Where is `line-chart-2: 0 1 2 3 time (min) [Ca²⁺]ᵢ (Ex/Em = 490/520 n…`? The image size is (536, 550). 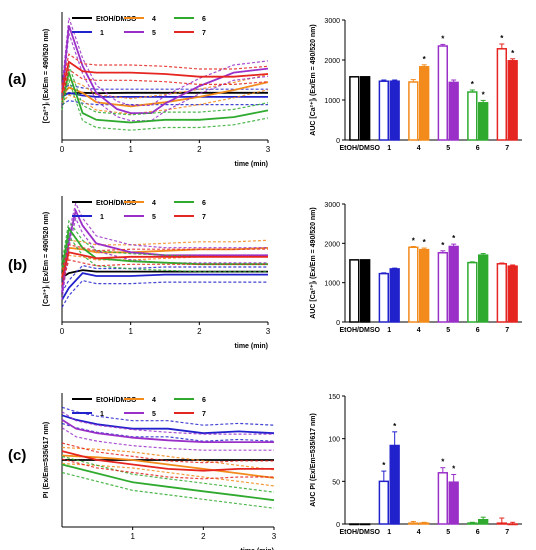 line-chart-2: 0 1 2 3 time (min) [Ca²⁺]ᵢ (Ex/Em = 490/520 n… is located at coordinates (157, 273).